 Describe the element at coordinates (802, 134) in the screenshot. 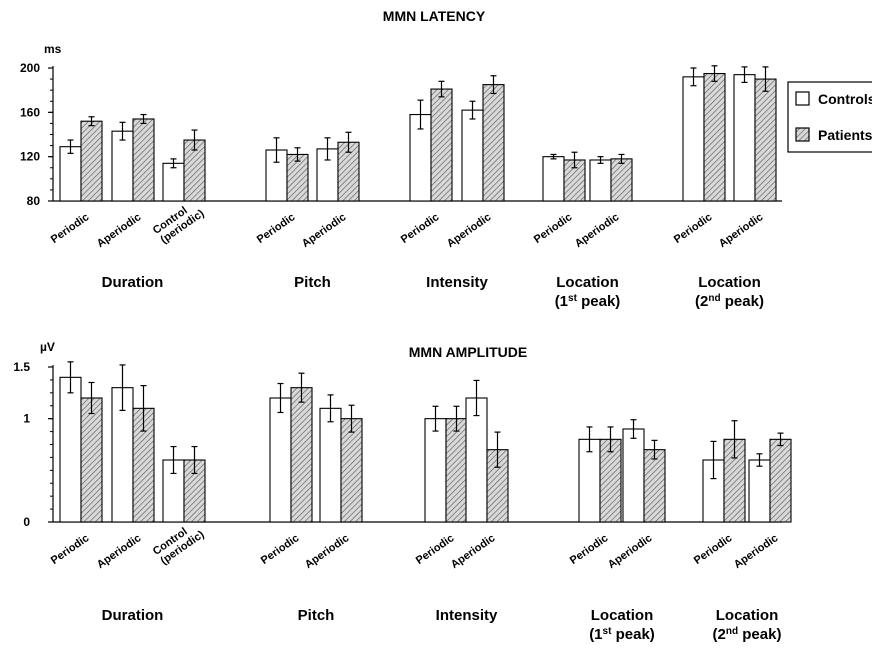

I see `legend-swatch-patients` at that location.